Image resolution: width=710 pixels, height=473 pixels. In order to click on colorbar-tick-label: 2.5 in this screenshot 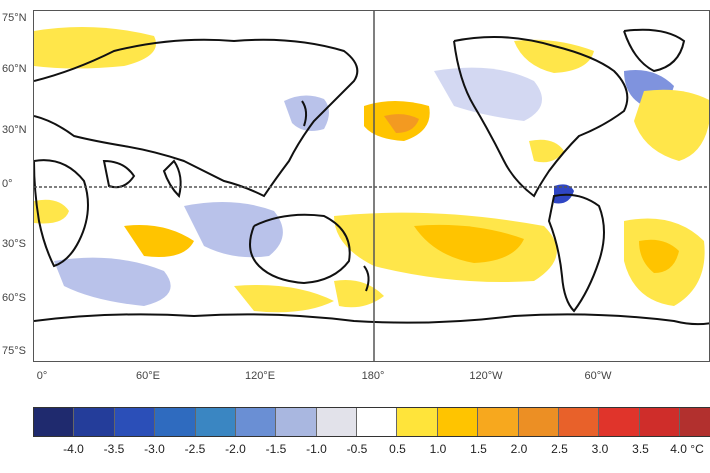, I will do `click(559, 449)`.